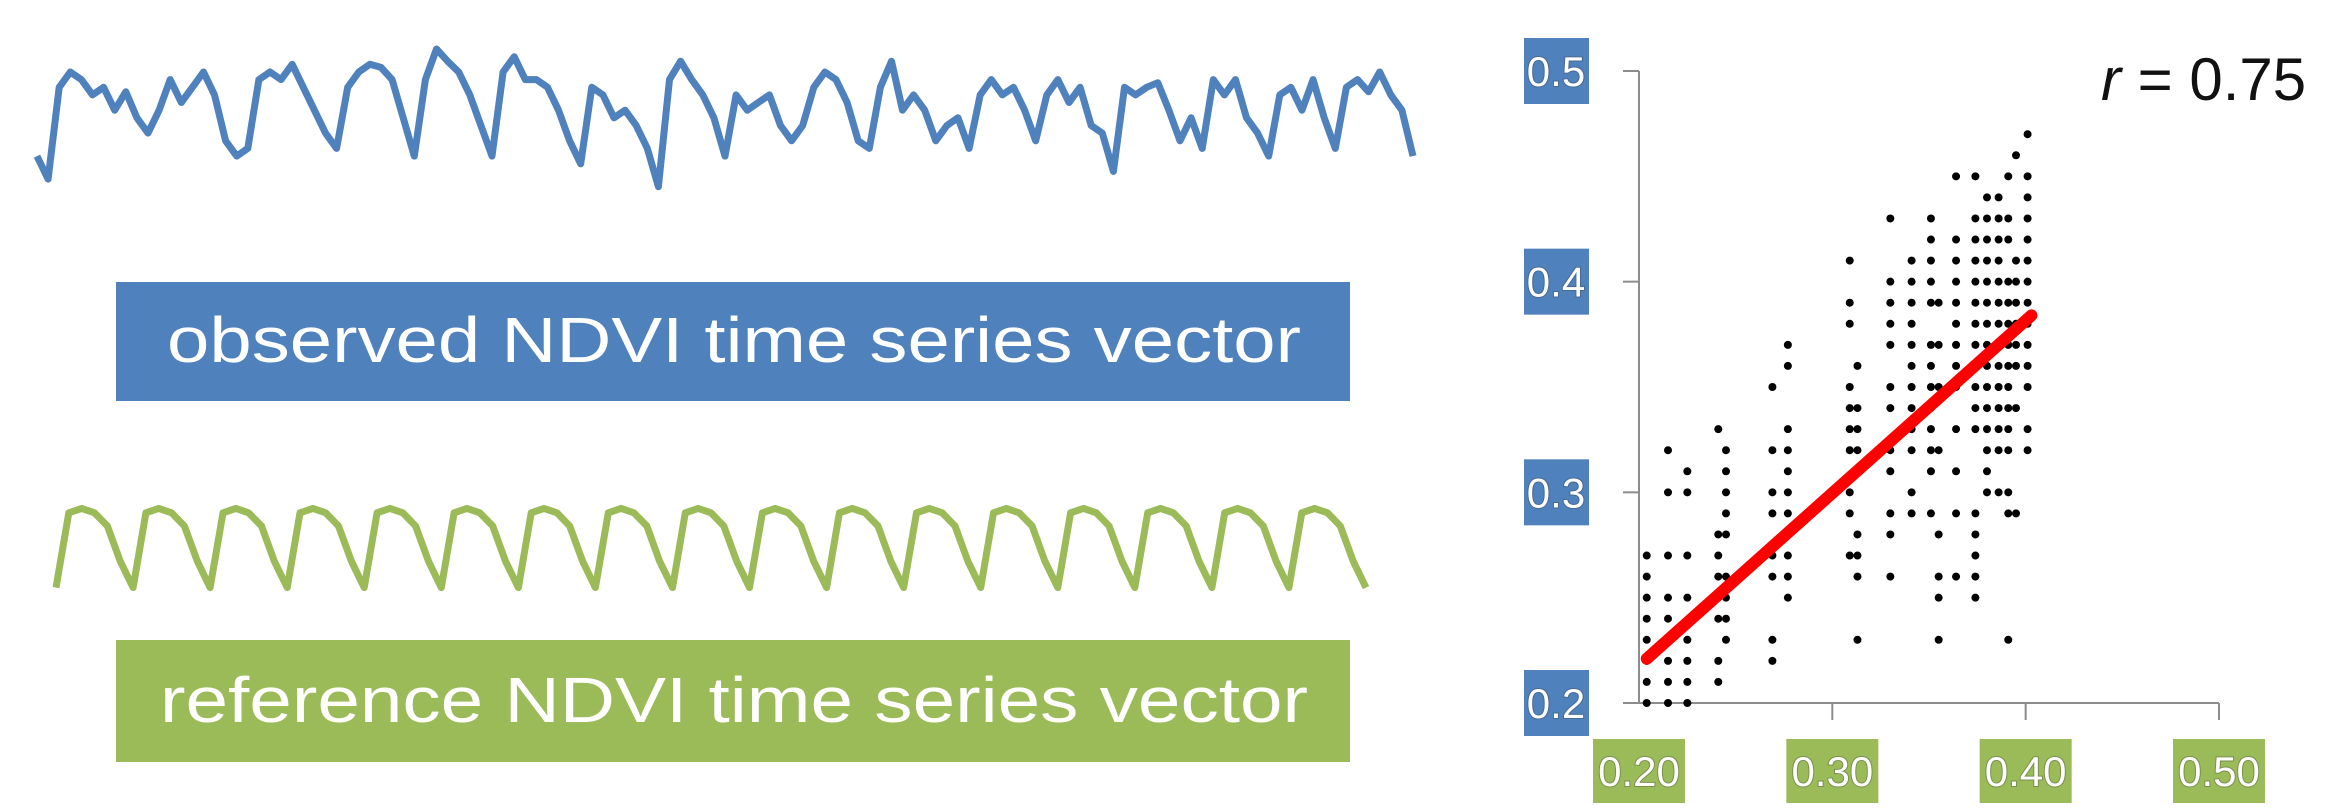 Image resolution: width=2330 pixels, height=810 pixels. I want to click on y-tick-label: 0.2, so click(1556, 703).